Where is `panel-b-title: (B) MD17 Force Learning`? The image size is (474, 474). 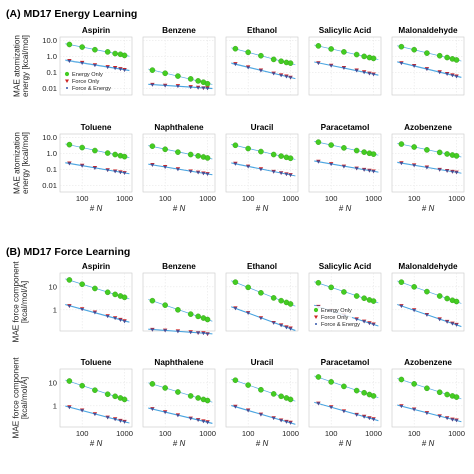 panel-b-title: (B) MD17 Force Learning is located at coordinates (68, 252).